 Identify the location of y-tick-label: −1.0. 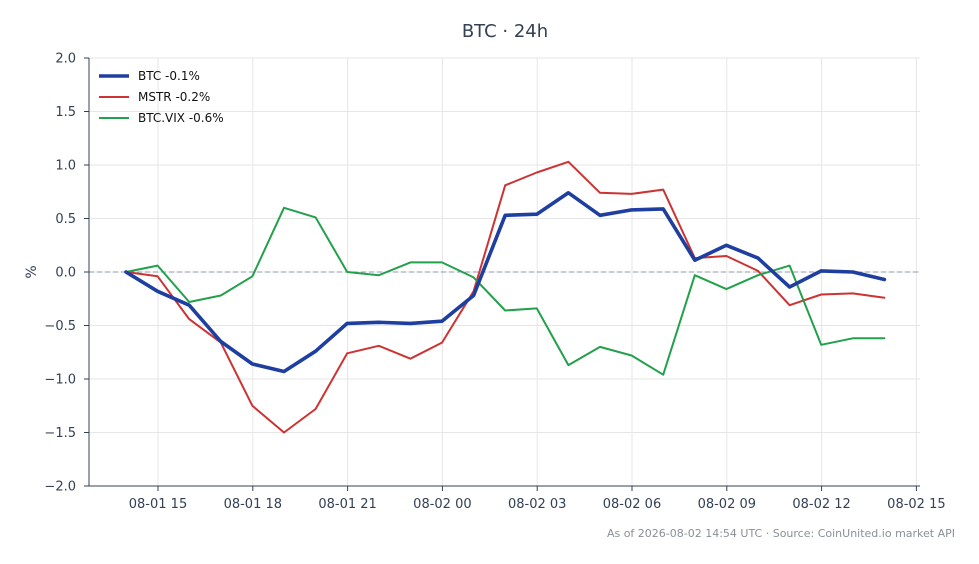
(60, 380).